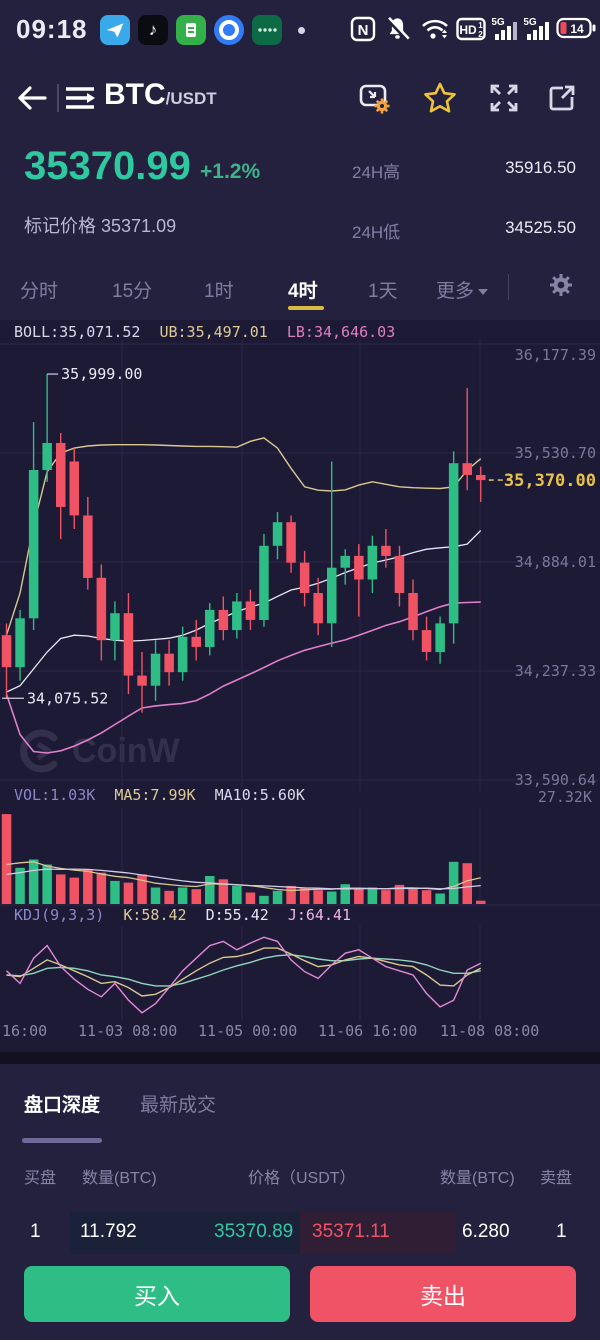 The width and height of the screenshot is (600, 1340). Describe the element at coordinates (60, 226) in the screenshot. I see `mark-price-label: 标记价格` at that location.